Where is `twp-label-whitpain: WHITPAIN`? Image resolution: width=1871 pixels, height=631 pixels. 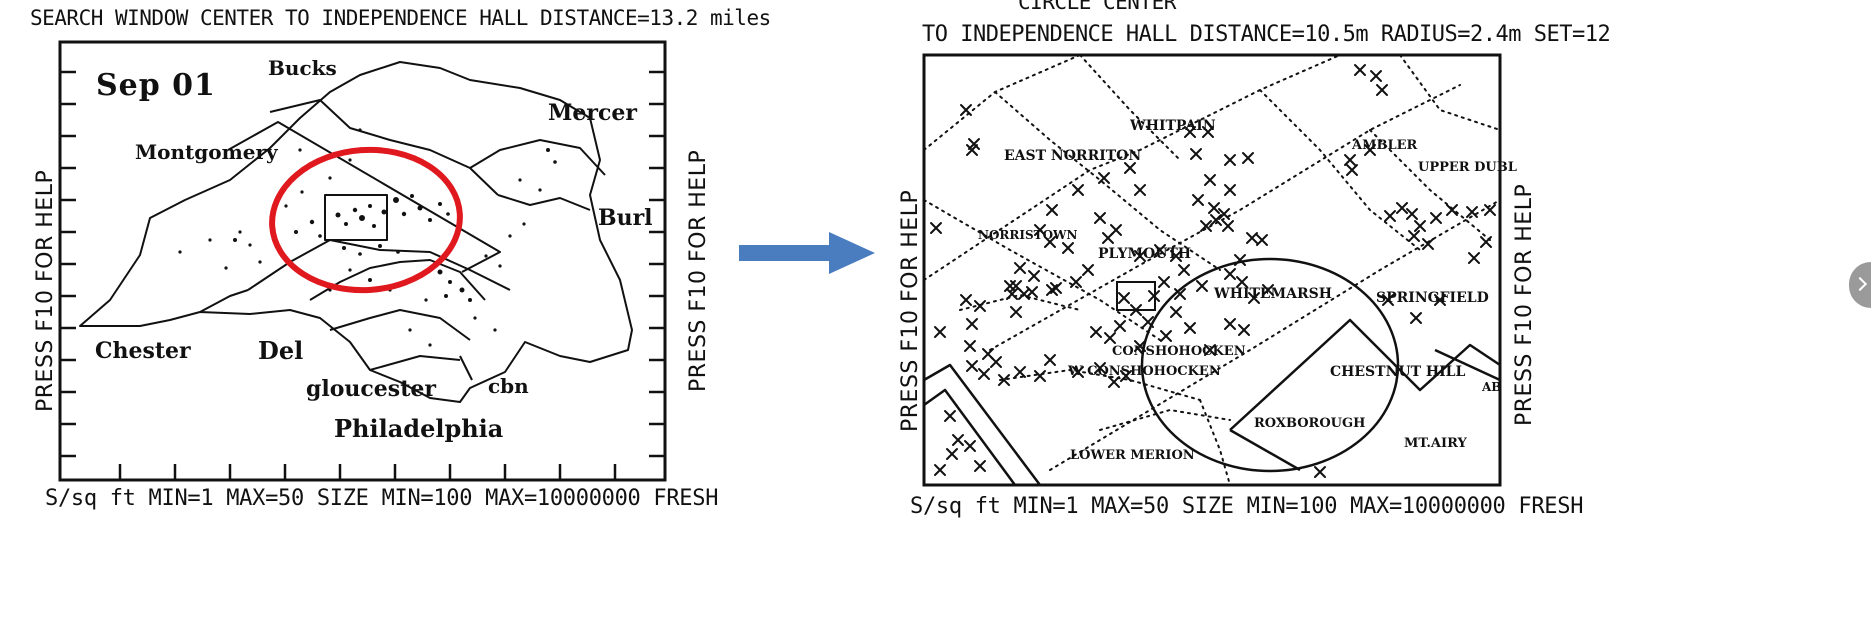
twp-label-whitpain: WHITPAIN is located at coordinates (1173, 126).